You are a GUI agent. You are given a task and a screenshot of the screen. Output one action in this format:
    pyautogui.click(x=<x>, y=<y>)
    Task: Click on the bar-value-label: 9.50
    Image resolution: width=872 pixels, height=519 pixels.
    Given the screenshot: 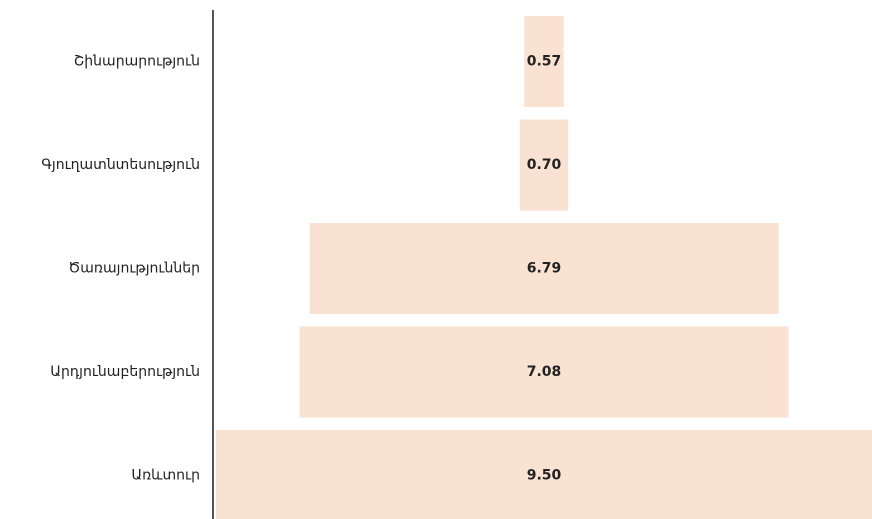 What is the action you would take?
    pyautogui.click(x=544, y=476)
    